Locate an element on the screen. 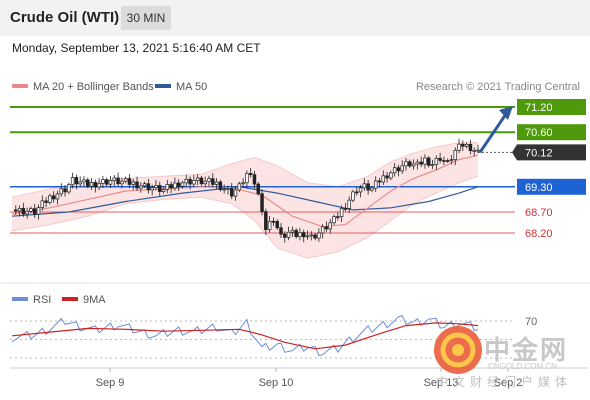  resistance-label-71.20: 71.20 is located at coordinates (539, 108).